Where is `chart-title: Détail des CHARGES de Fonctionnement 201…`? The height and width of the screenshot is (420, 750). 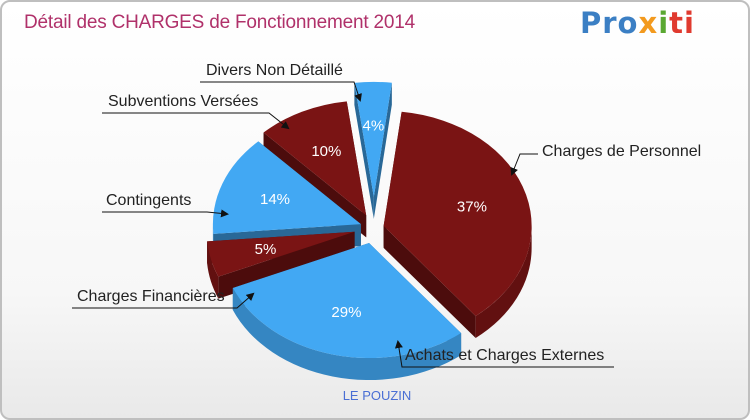 chart-title: Détail des CHARGES de Fonctionnement 201… is located at coordinates (220, 22).